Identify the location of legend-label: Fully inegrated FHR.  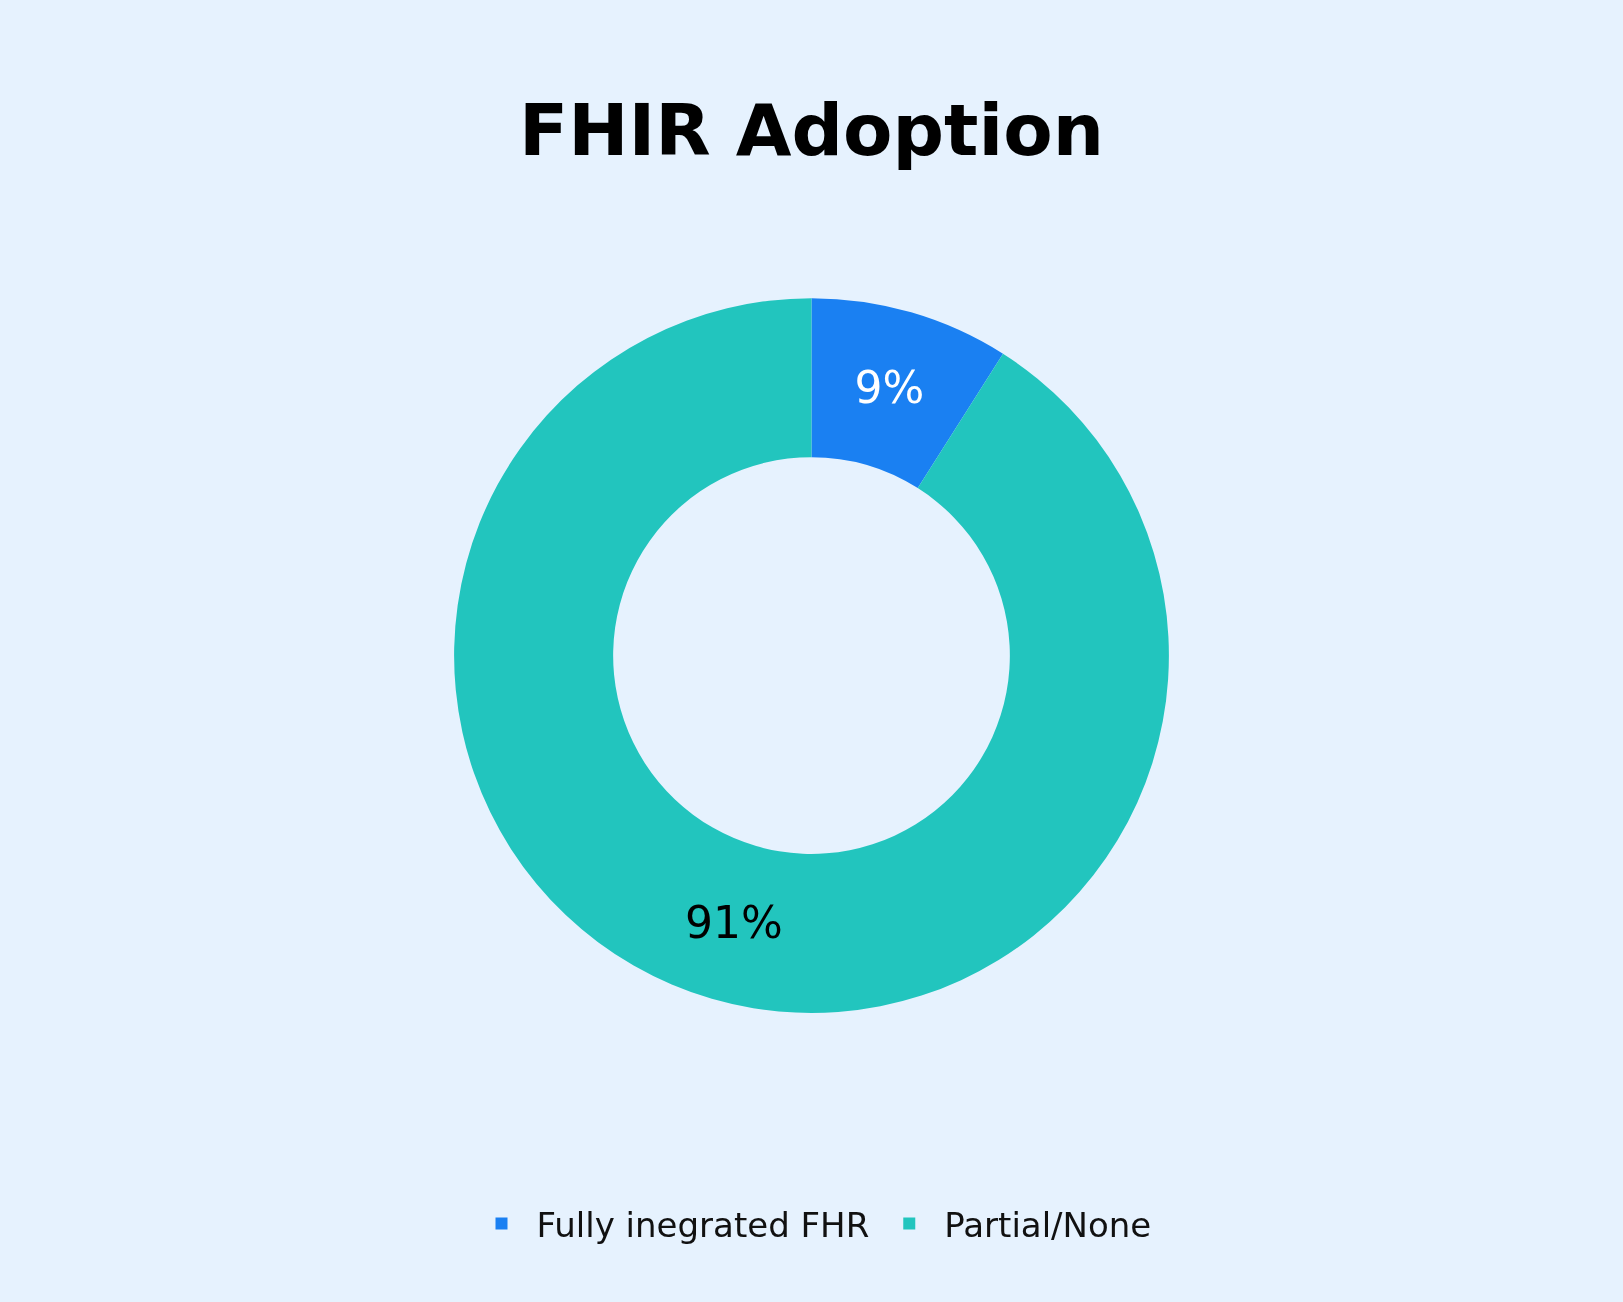
(703, 1224).